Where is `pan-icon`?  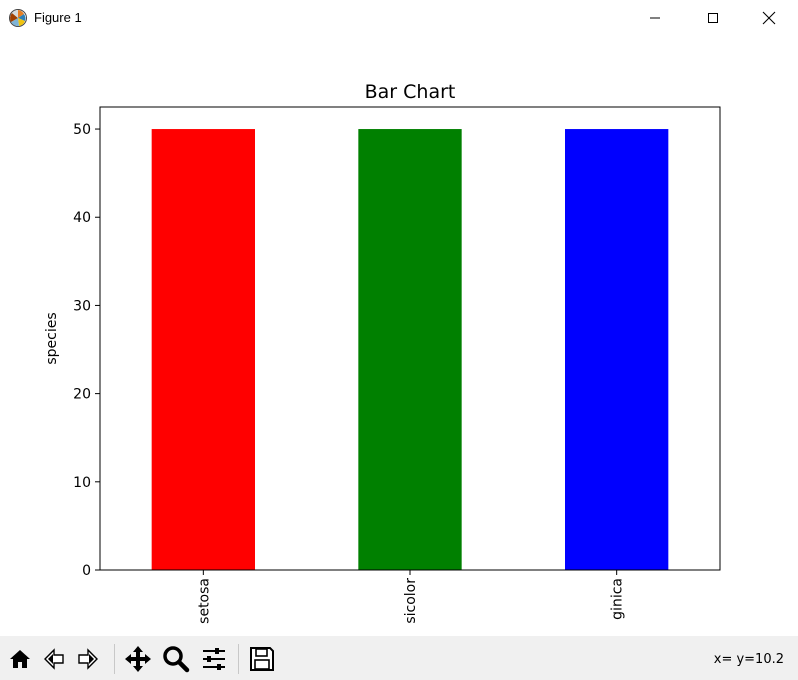 pan-icon is located at coordinates (138, 659).